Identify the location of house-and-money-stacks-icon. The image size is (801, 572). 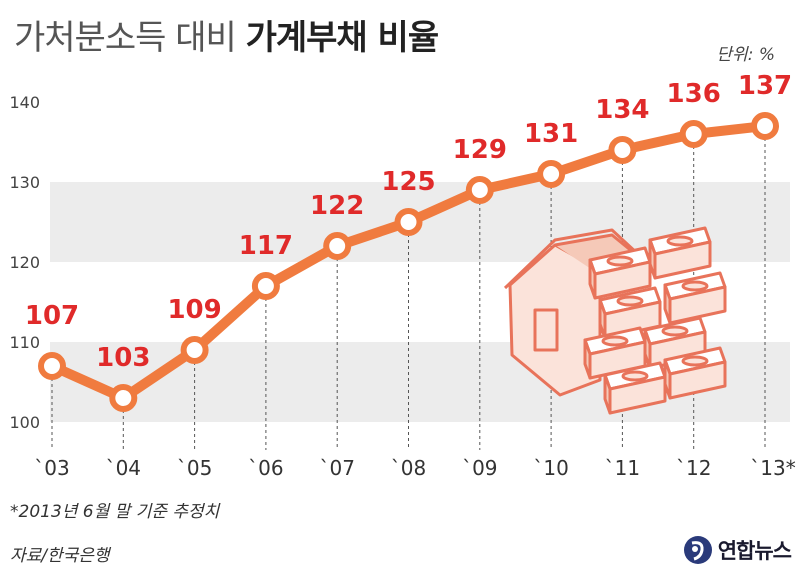
(615, 320).